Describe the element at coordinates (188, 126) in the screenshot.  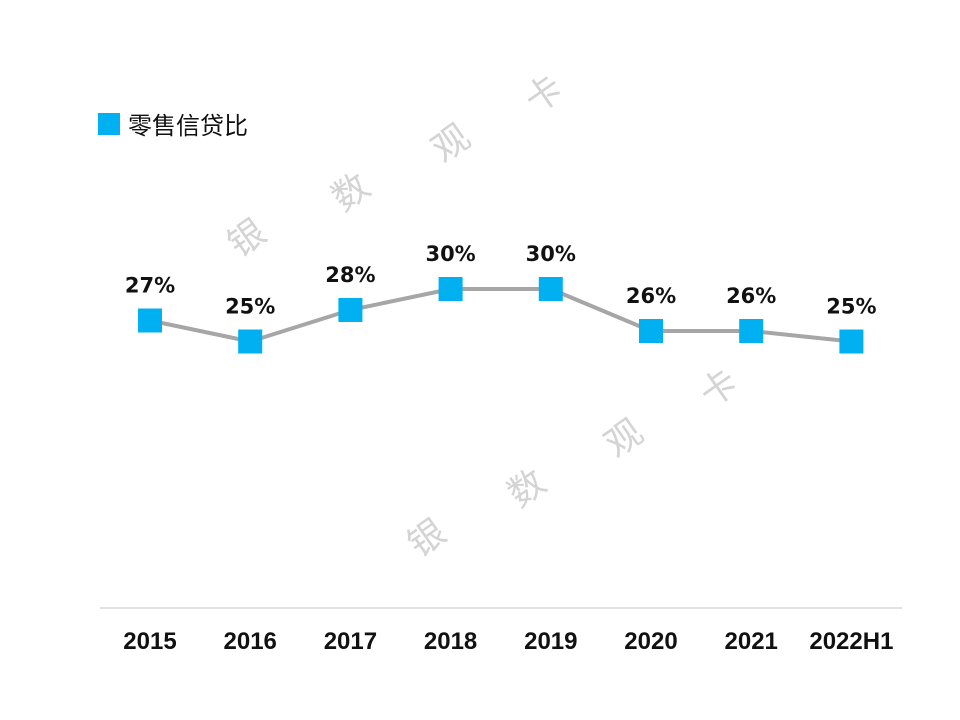
I see `legend-label: 零售信贷比` at that location.